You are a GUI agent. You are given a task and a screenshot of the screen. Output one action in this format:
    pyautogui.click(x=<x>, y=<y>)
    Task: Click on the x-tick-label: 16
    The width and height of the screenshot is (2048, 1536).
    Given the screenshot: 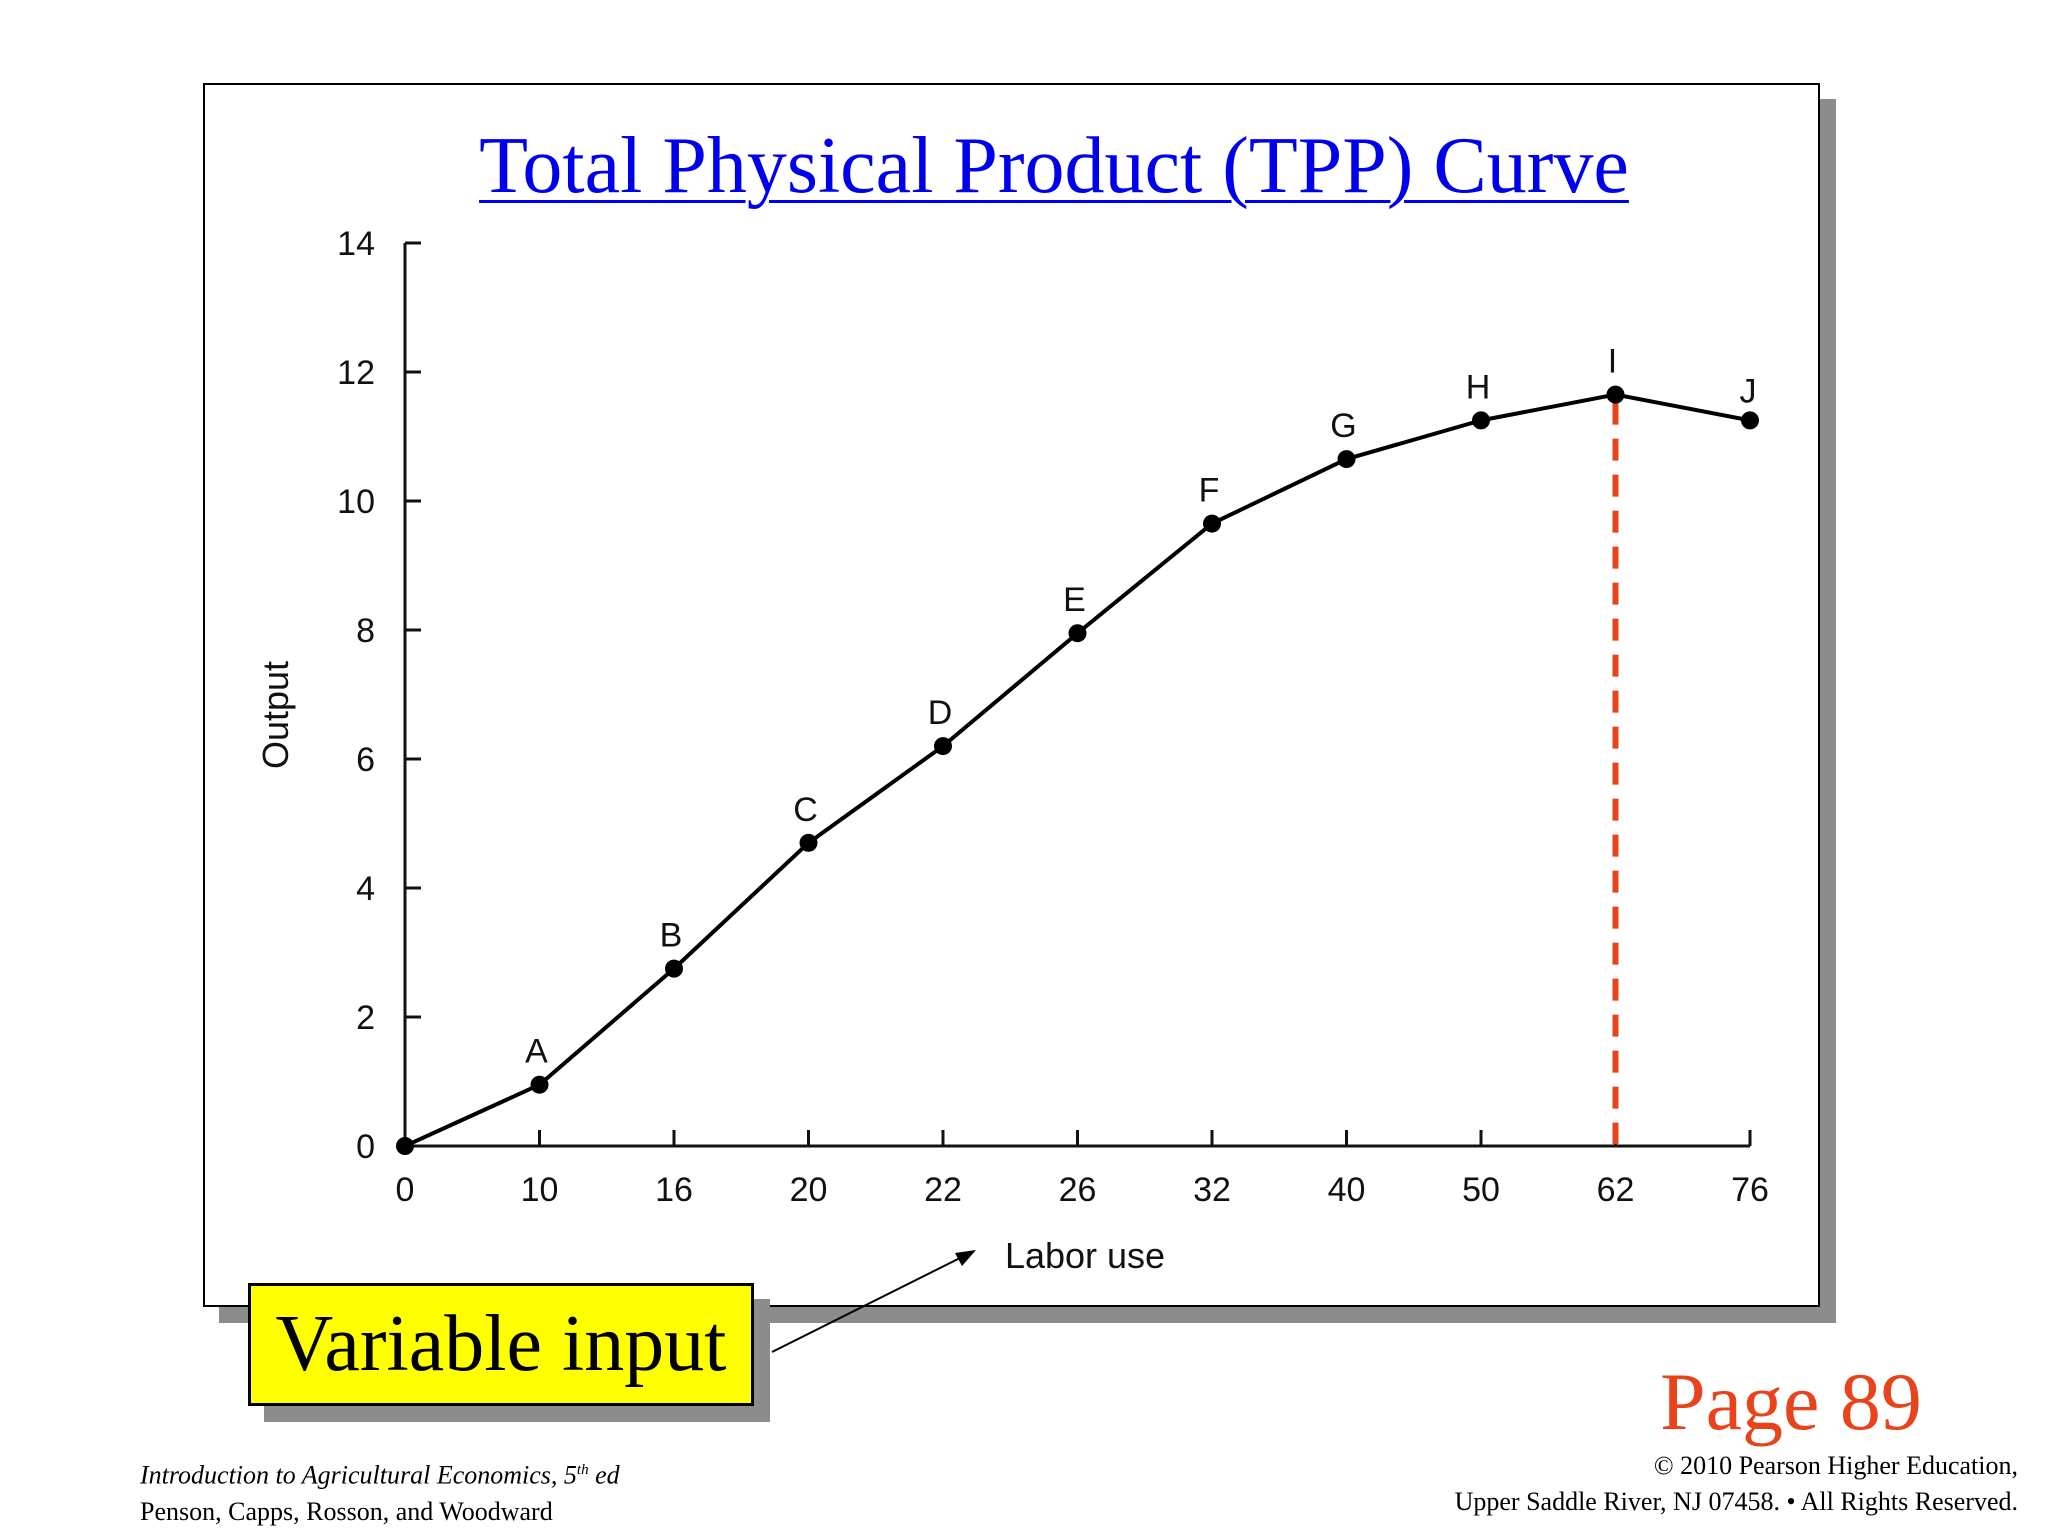 What is the action you would take?
    pyautogui.click(x=674, y=1190)
    